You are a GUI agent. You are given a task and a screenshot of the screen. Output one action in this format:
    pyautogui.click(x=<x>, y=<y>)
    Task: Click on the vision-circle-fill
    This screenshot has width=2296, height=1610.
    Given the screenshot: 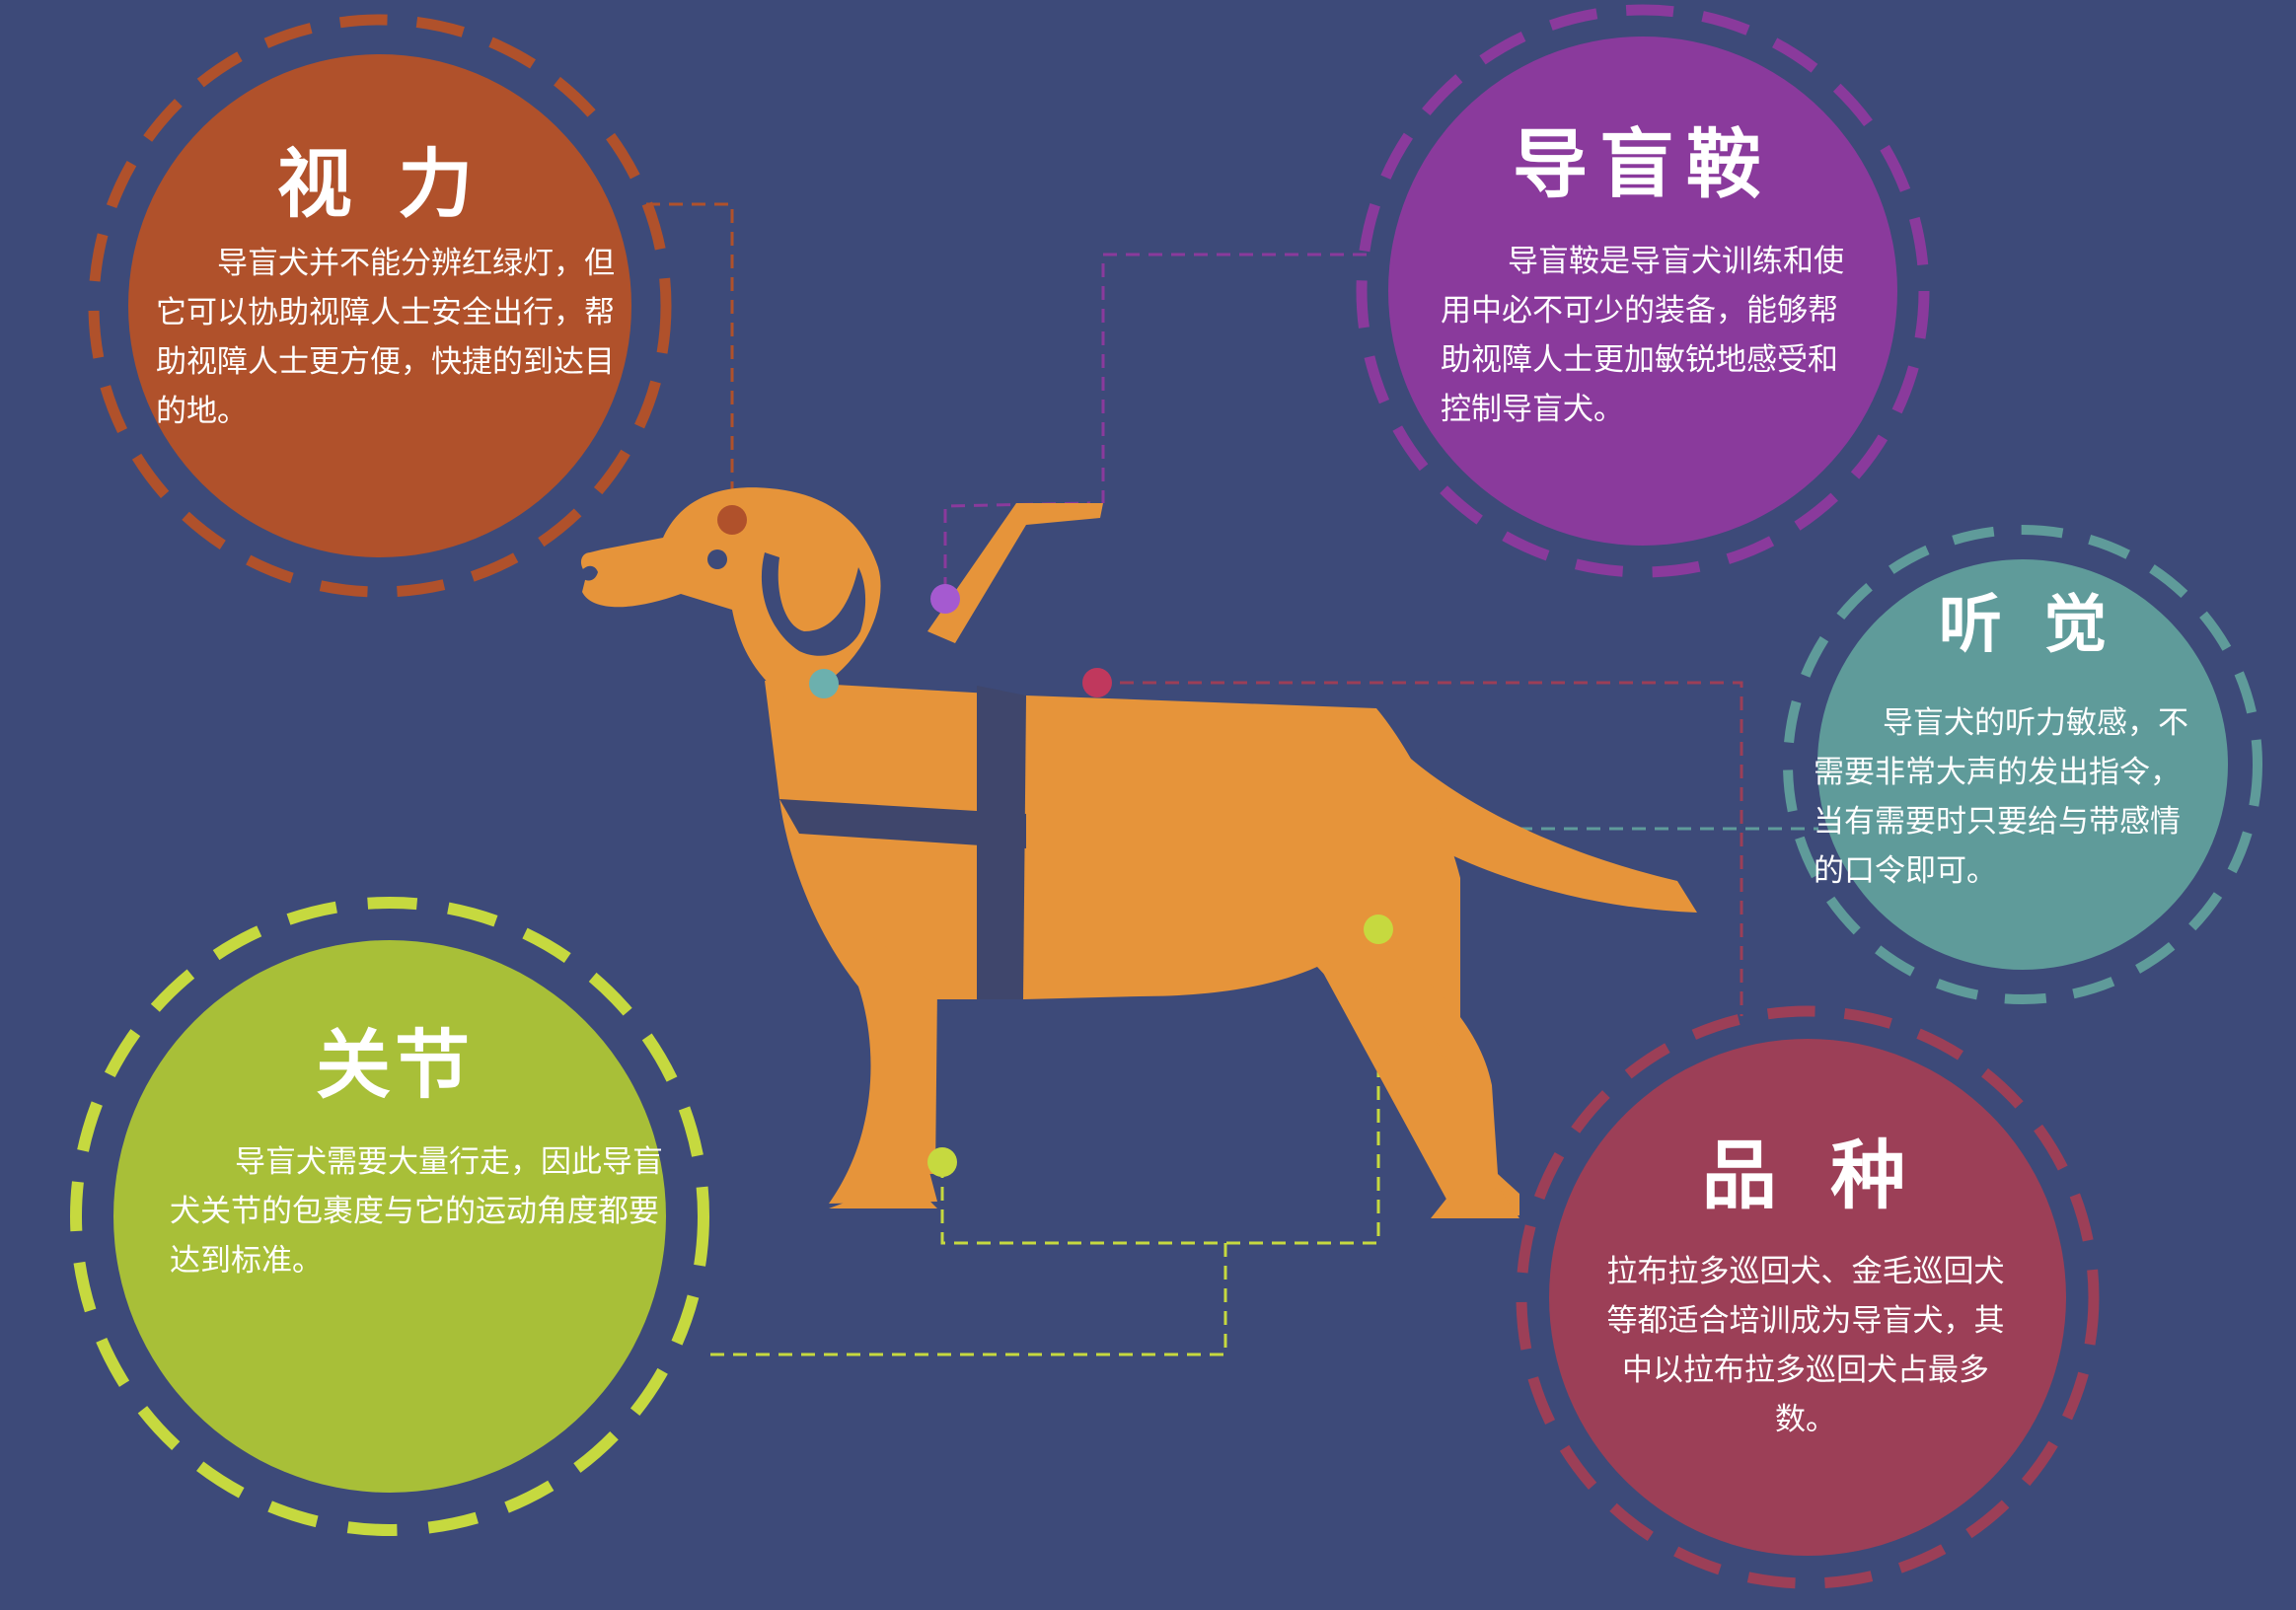 What is the action you would take?
    pyautogui.click(x=379, y=306)
    